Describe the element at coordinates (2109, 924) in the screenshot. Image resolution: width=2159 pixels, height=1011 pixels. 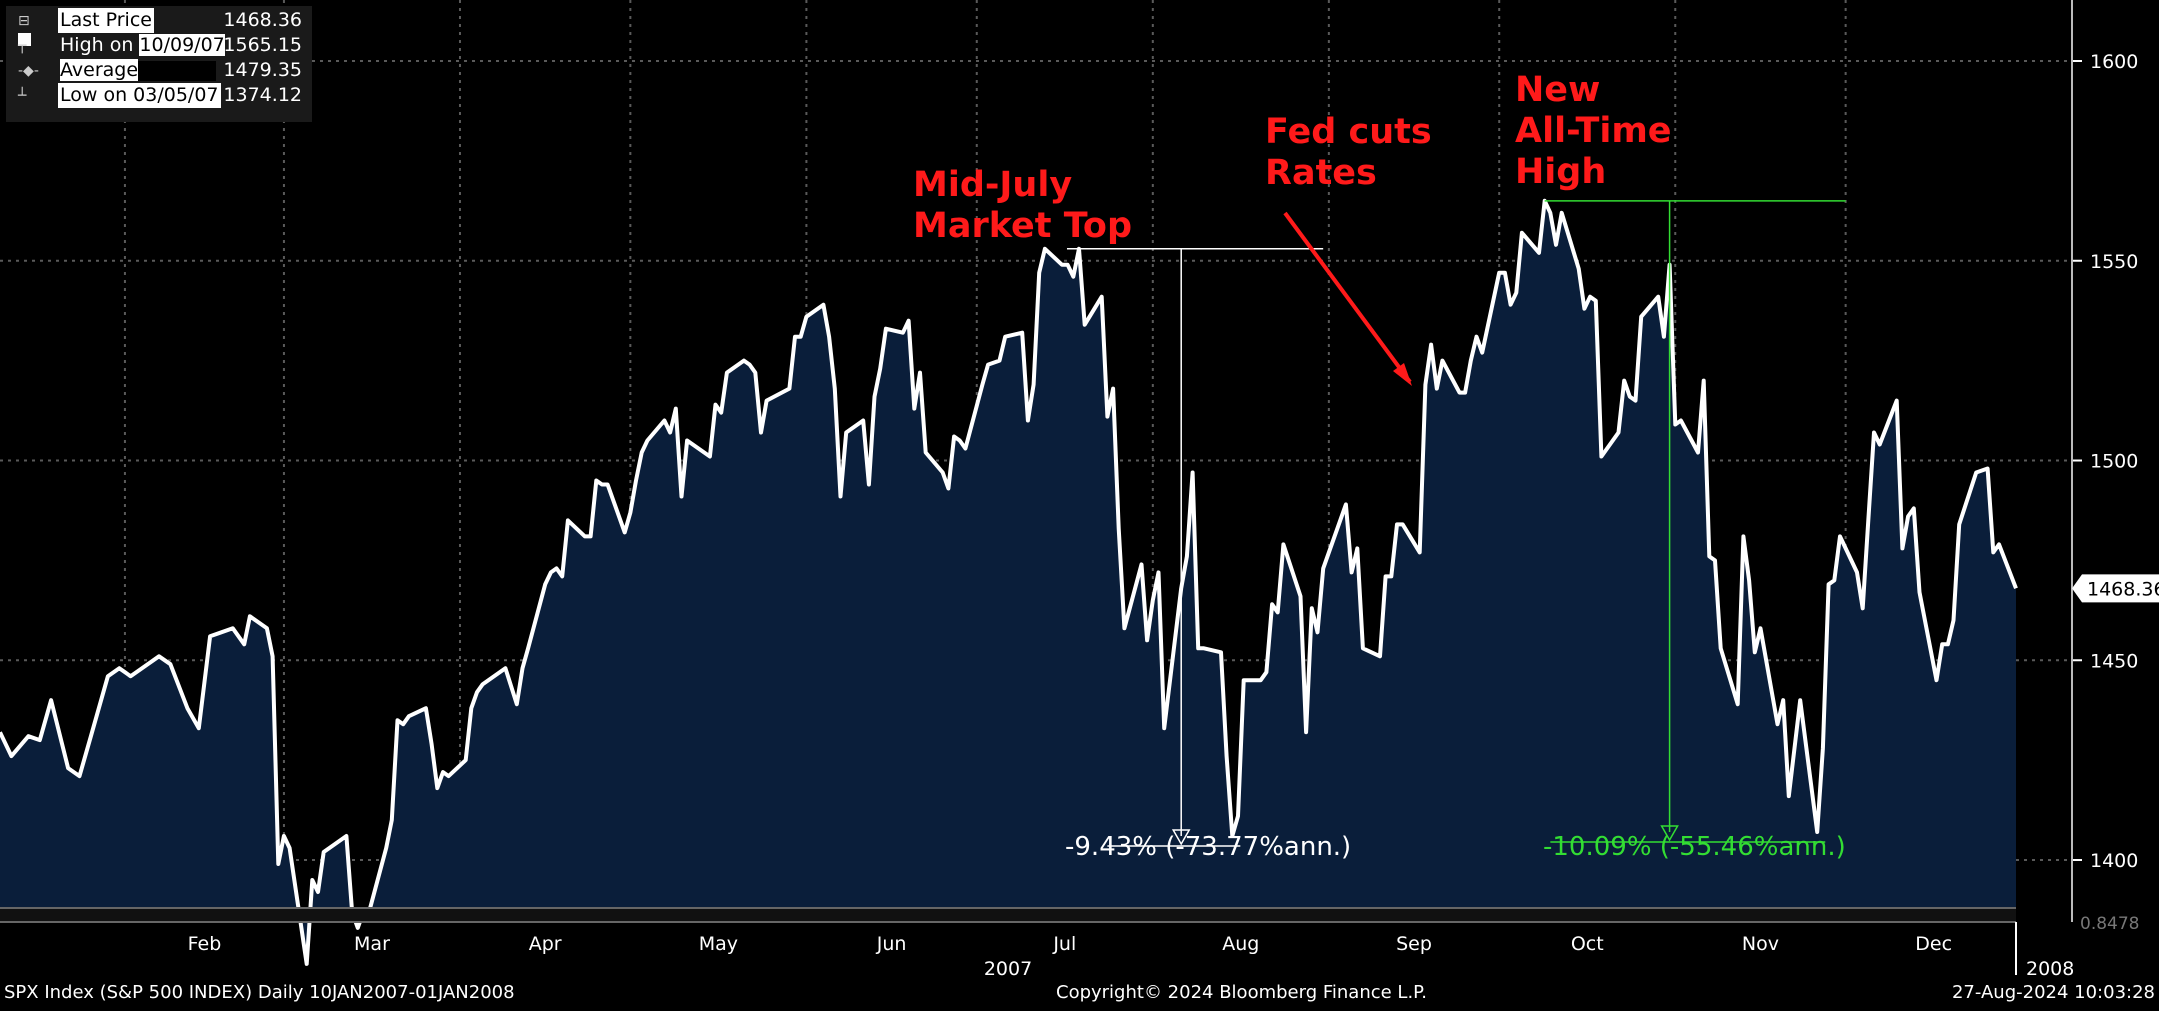
I see `lower-panel-tag: 0.8478` at that location.